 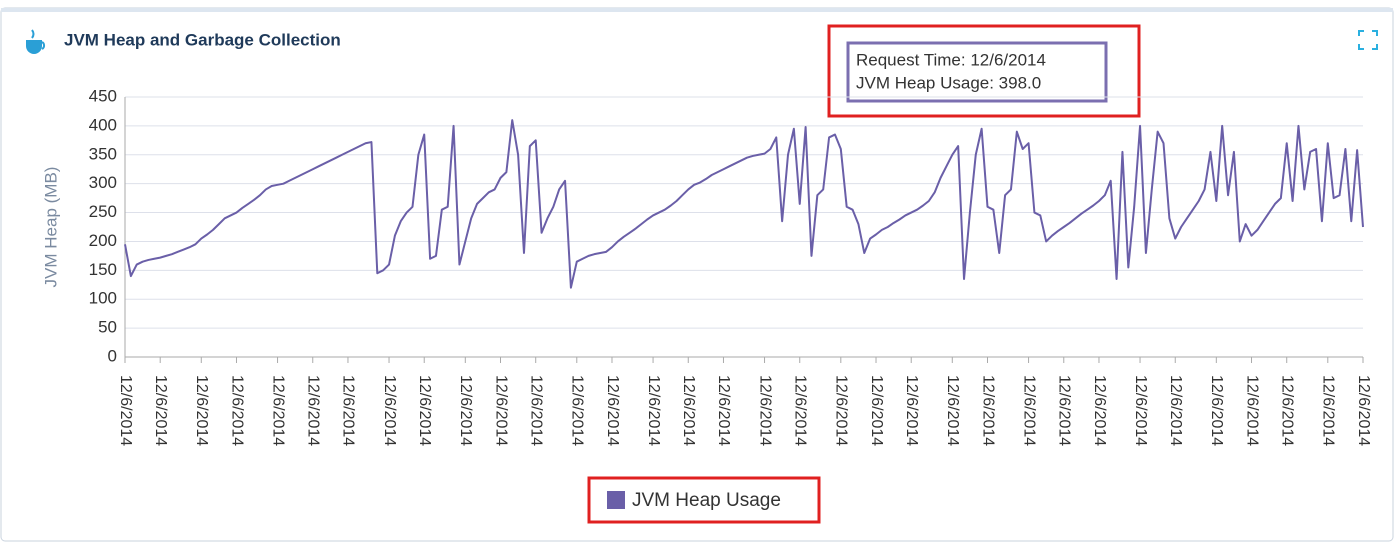 What do you see at coordinates (36, 41) in the screenshot?
I see `cup-icon` at bounding box center [36, 41].